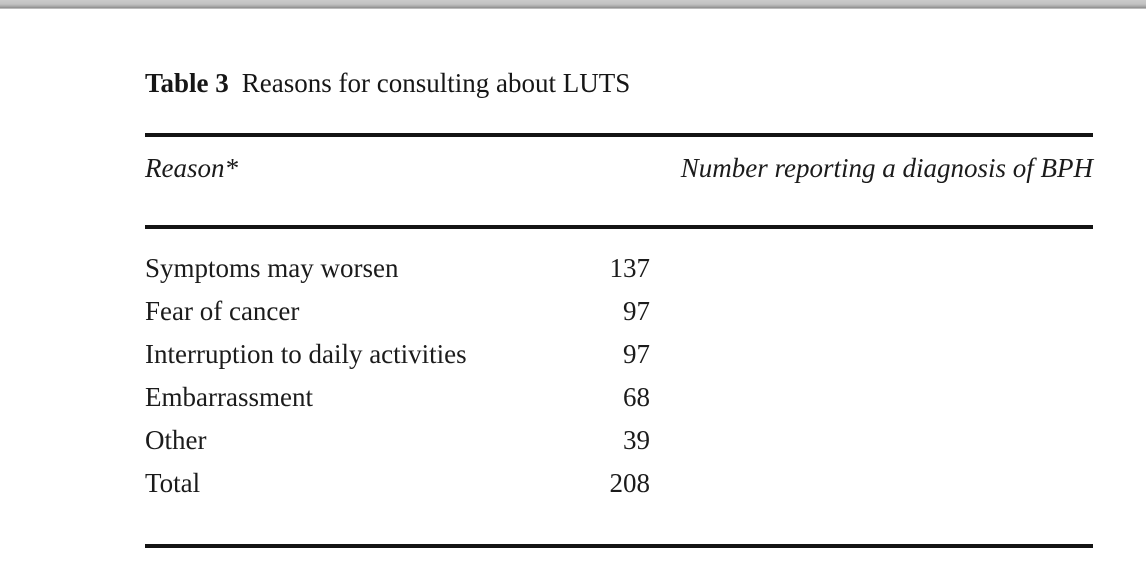  What do you see at coordinates (222, 311) in the screenshot?
I see `reason-cell: Fear of cancer` at bounding box center [222, 311].